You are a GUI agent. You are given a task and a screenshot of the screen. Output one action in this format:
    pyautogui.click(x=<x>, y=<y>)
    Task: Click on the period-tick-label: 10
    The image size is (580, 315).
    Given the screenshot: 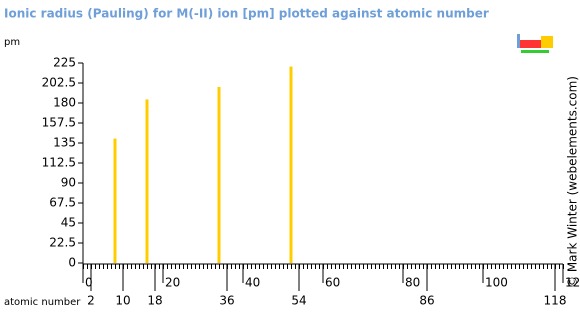 What is the action you would take?
    pyautogui.click(x=122, y=301)
    